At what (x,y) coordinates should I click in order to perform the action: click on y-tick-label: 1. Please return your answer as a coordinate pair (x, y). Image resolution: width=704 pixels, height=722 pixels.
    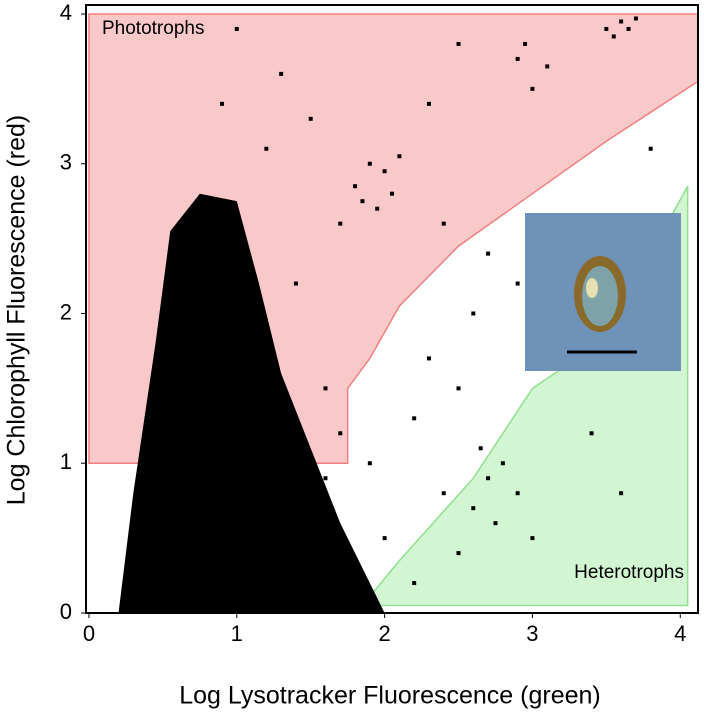
    Looking at the image, I should click on (66, 461).